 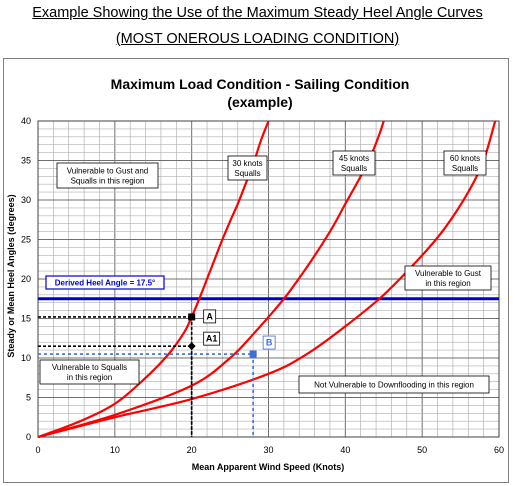 I want to click on region-label-squalls-text: Vulnerable to Squalls, so click(x=89, y=367).